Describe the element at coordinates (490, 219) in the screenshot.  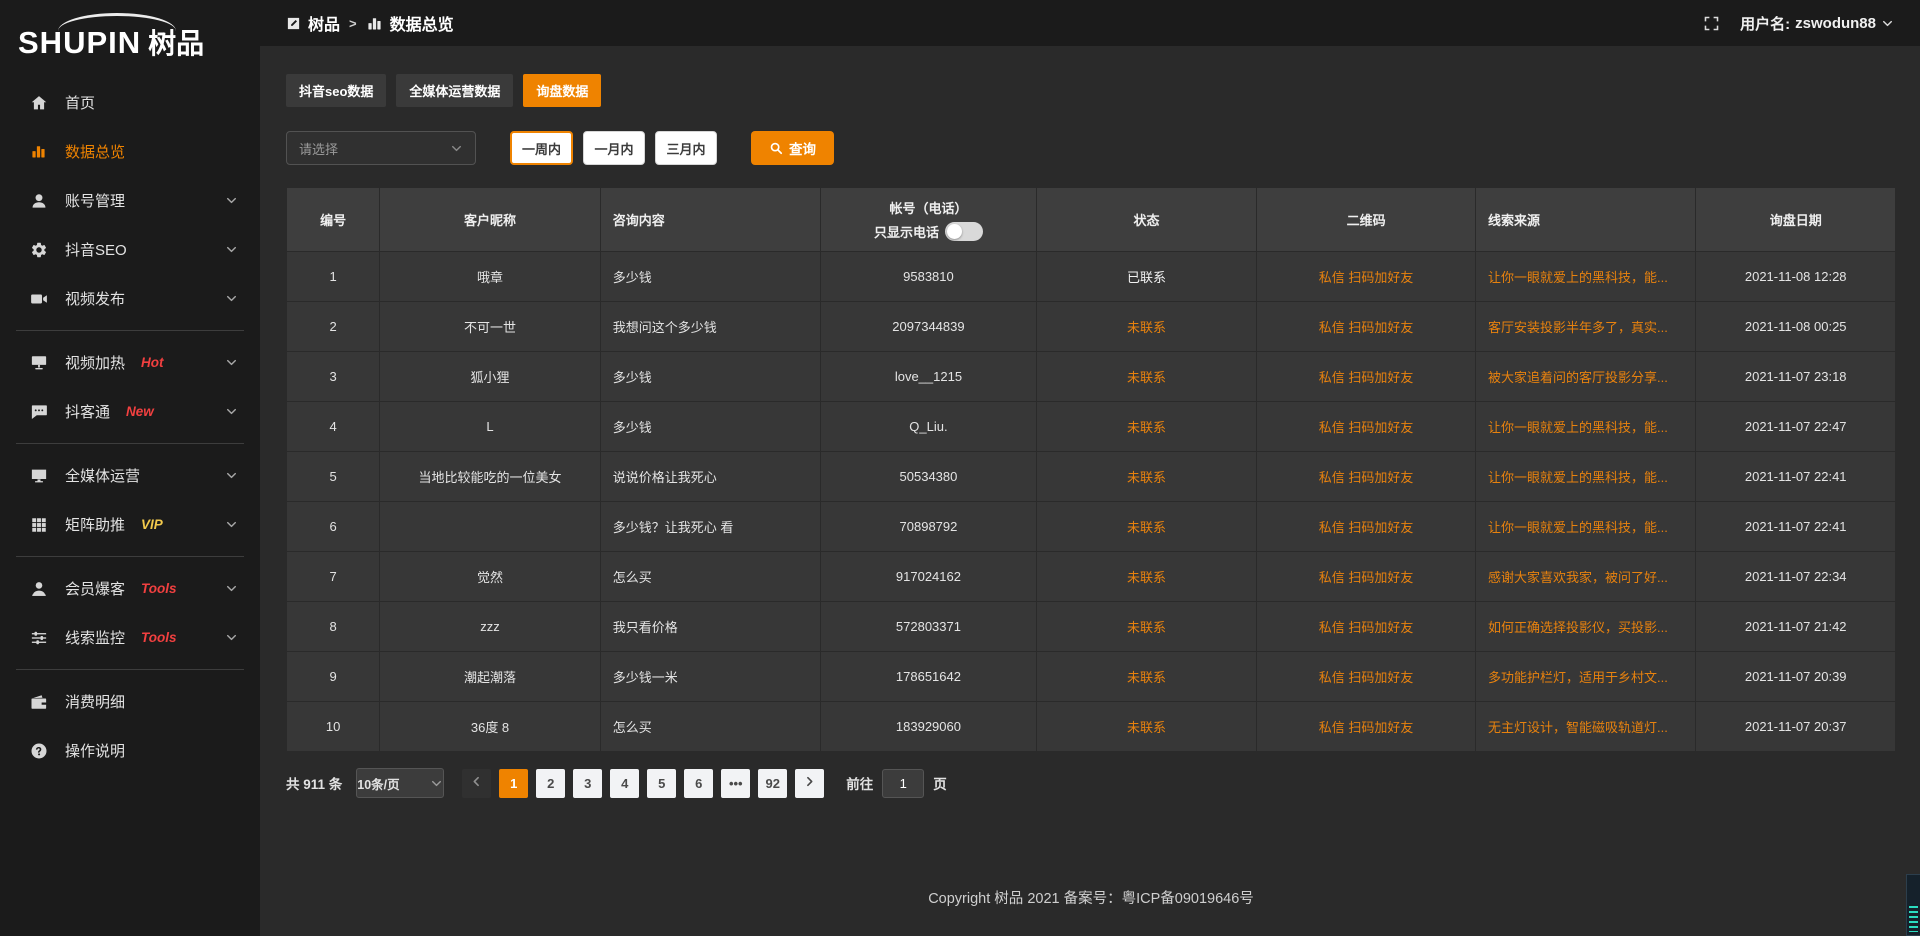
I see `col-nickname: 客户昵称` at that location.